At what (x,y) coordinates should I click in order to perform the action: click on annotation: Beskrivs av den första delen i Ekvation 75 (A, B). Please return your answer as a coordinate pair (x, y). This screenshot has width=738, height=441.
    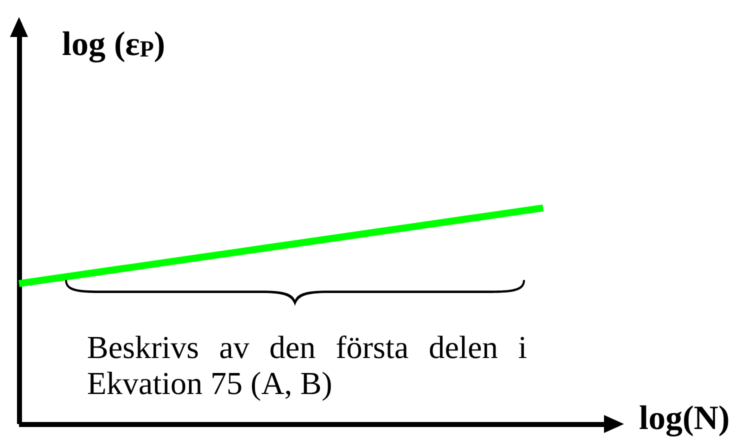
    Looking at the image, I should click on (307, 365).